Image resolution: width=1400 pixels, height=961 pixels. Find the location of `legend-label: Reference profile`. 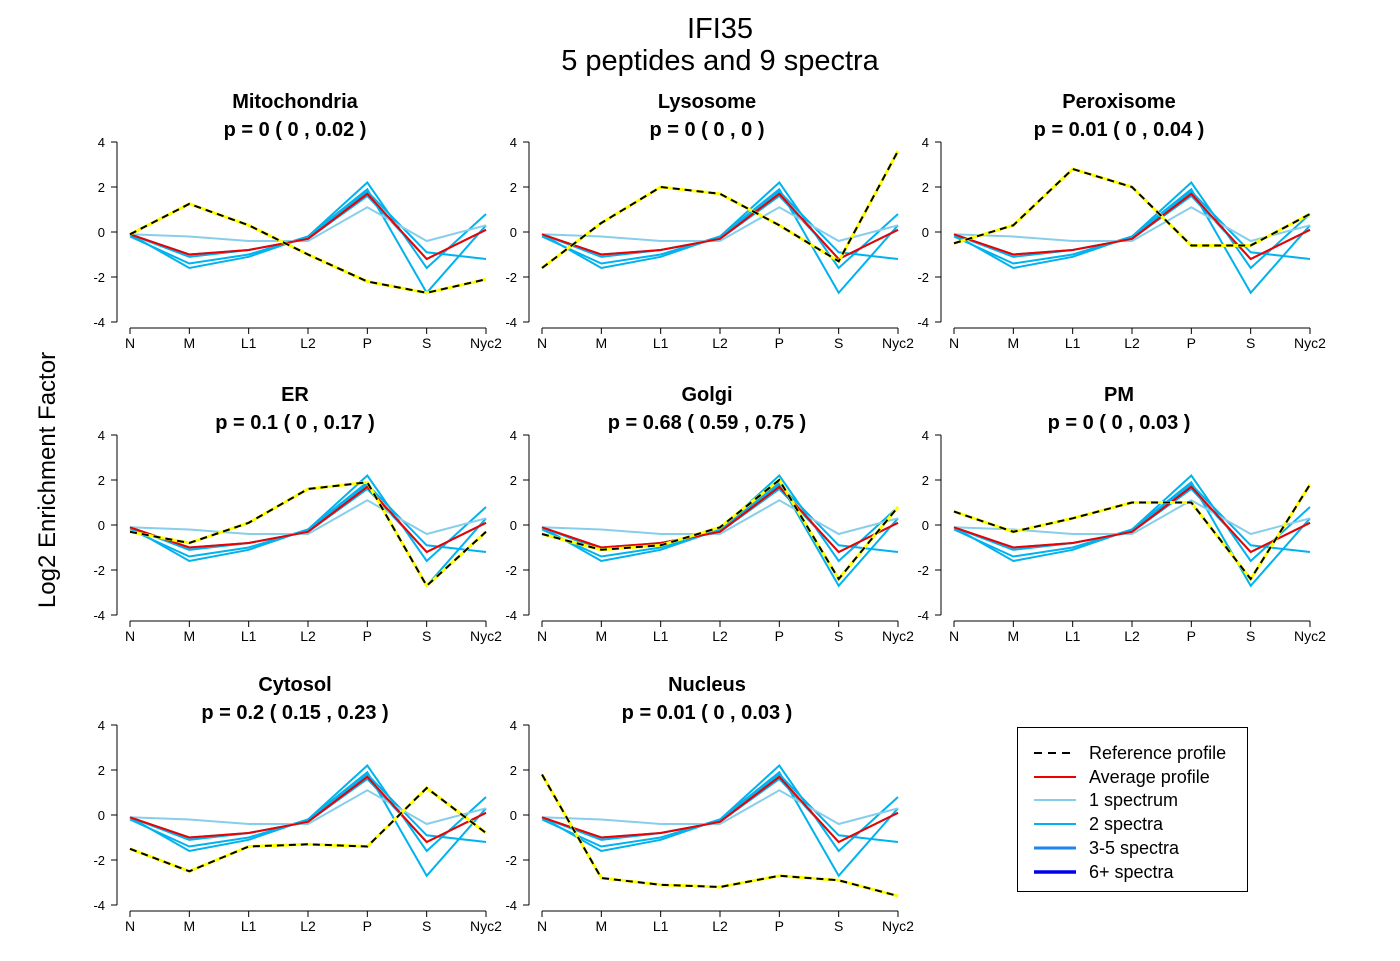

legend-label: Reference profile is located at coordinates (1158, 753).